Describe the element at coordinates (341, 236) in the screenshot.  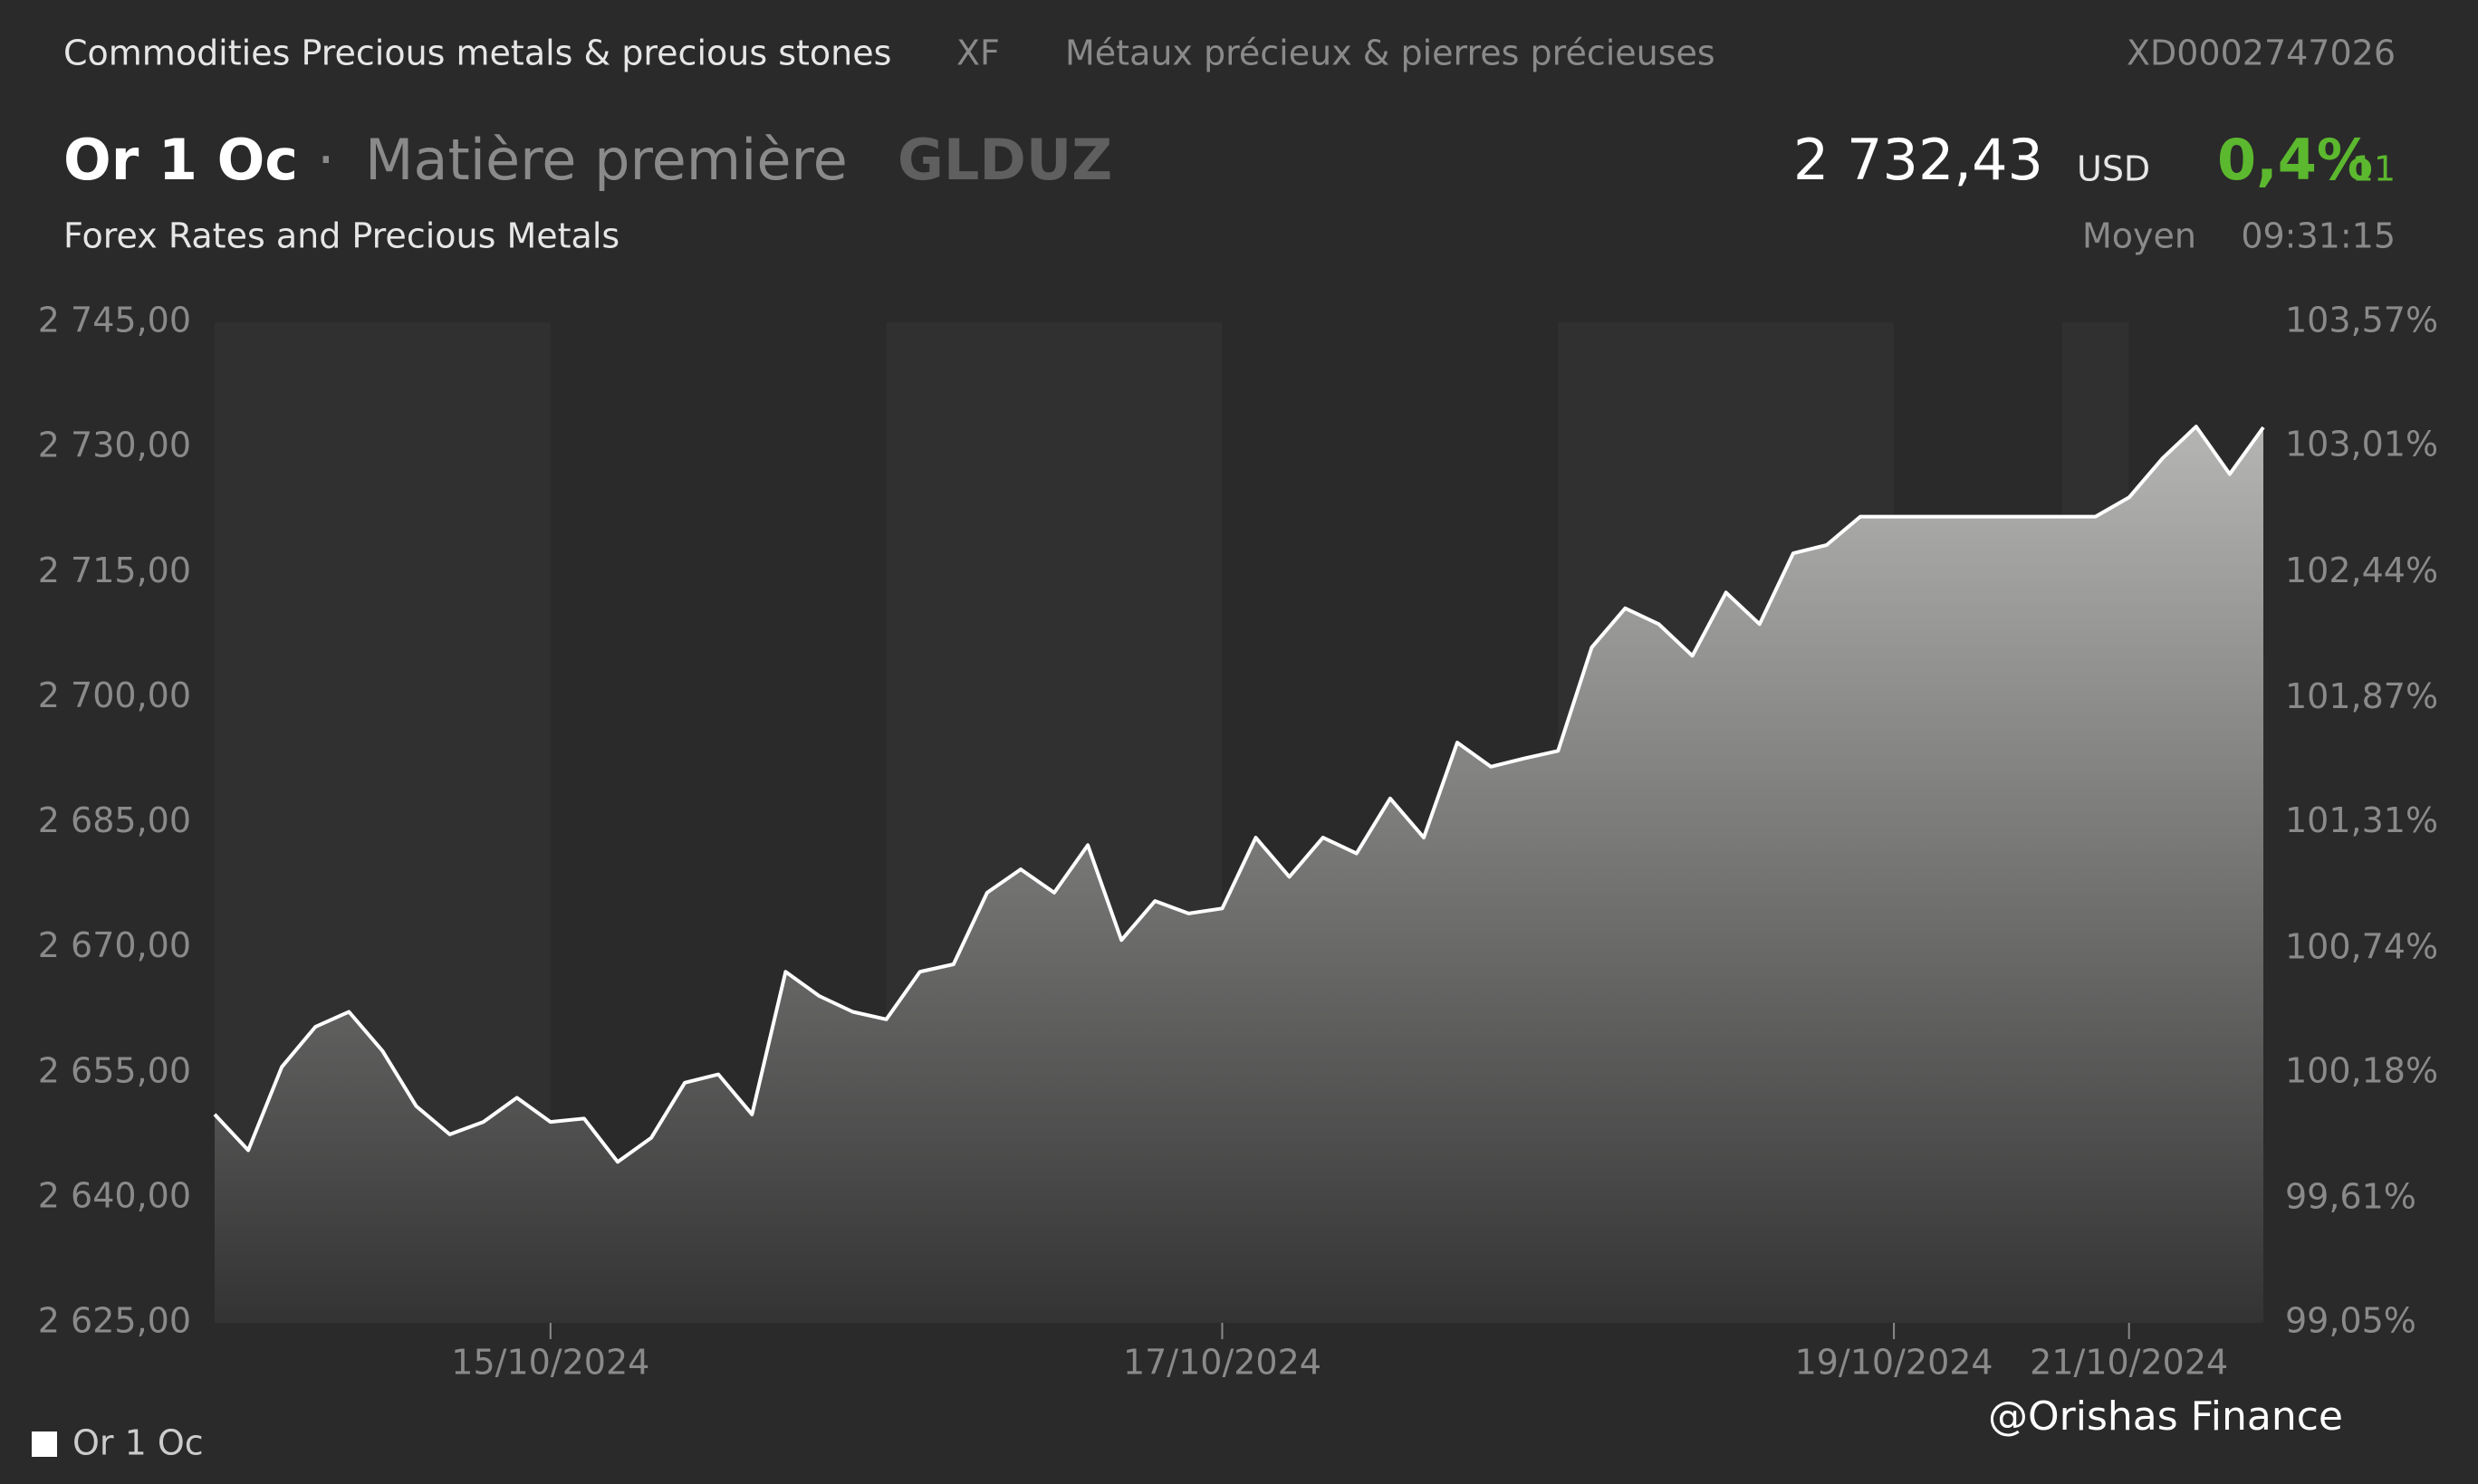
I see `subtitle: Forex Rates and Precious Metals` at that location.